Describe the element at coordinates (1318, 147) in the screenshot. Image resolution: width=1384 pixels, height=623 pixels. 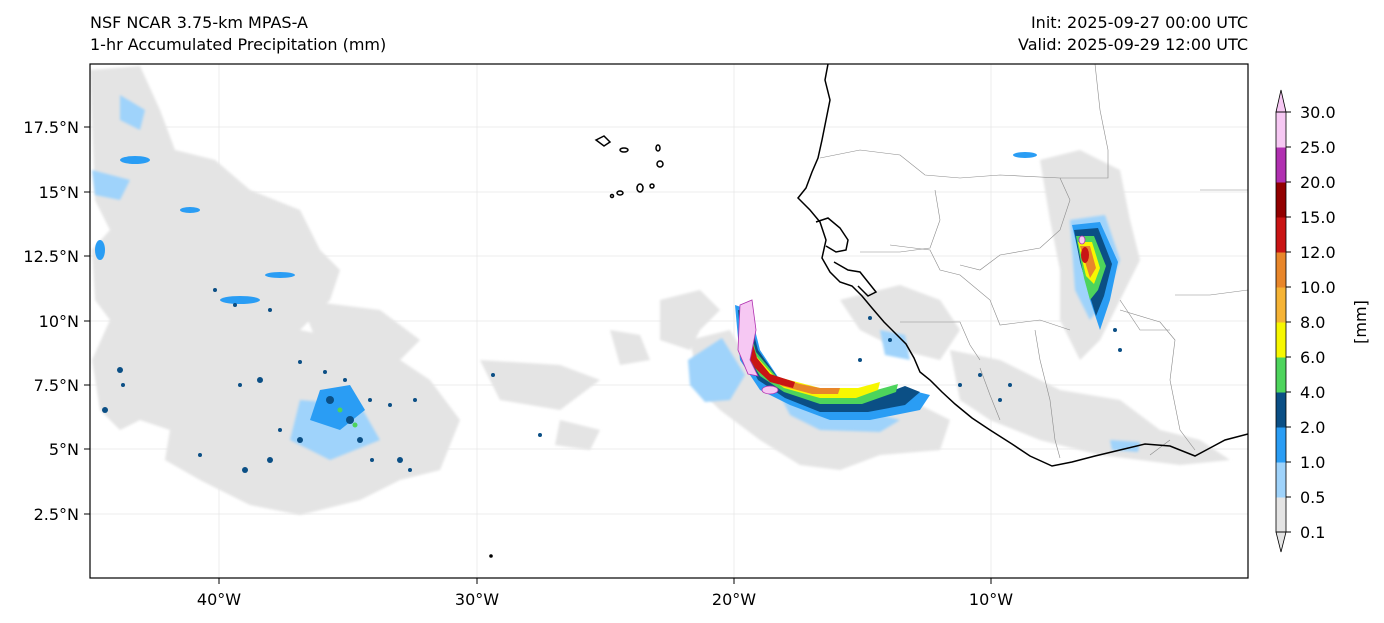
I see `colorbar-level-label: 25.0` at that location.